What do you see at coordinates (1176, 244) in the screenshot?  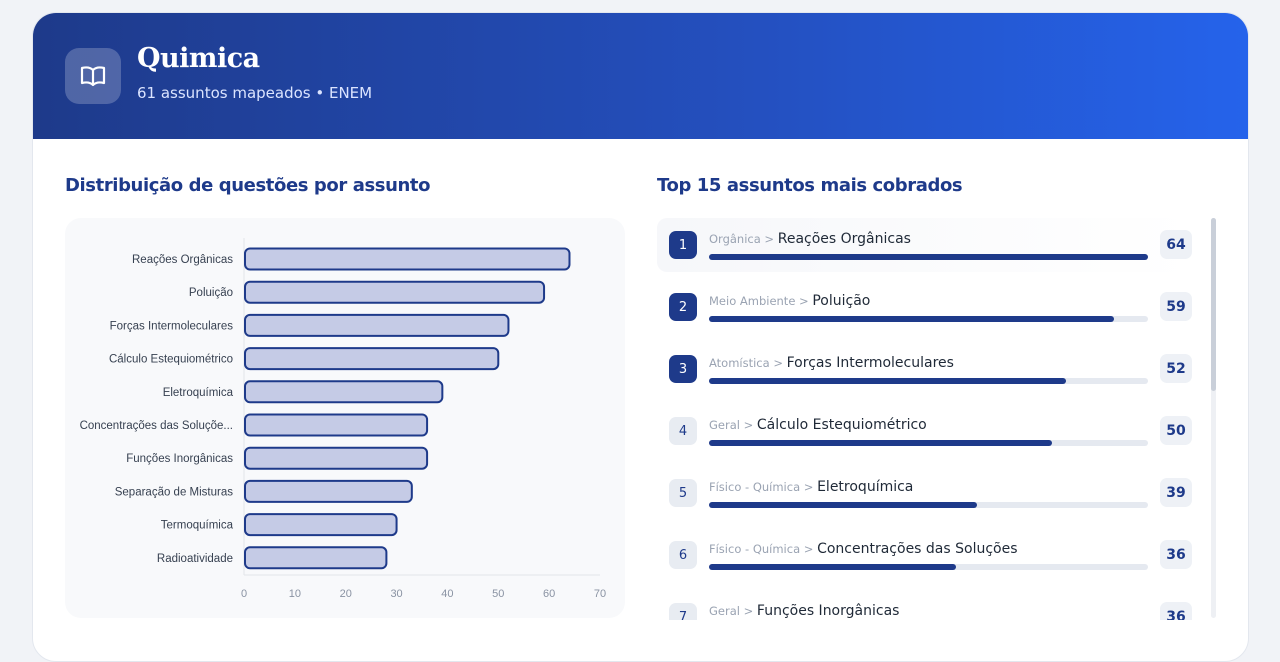 I see `topic-count: 64` at bounding box center [1176, 244].